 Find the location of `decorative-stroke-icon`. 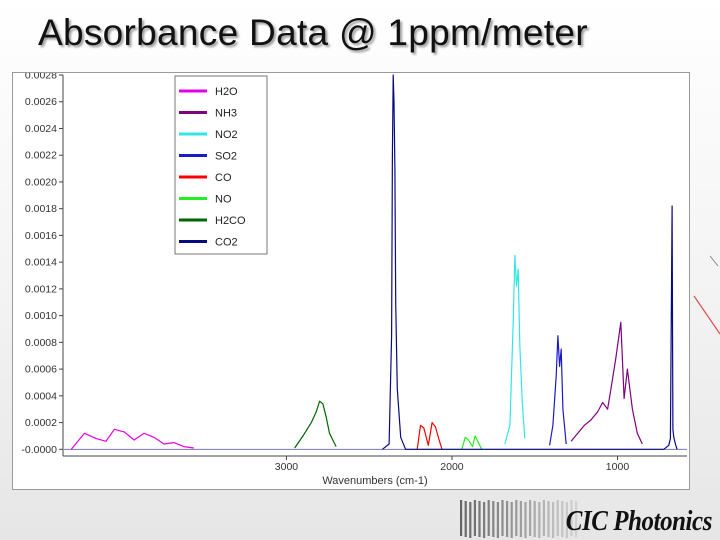

decorative-stroke-icon is located at coordinates (706, 295).